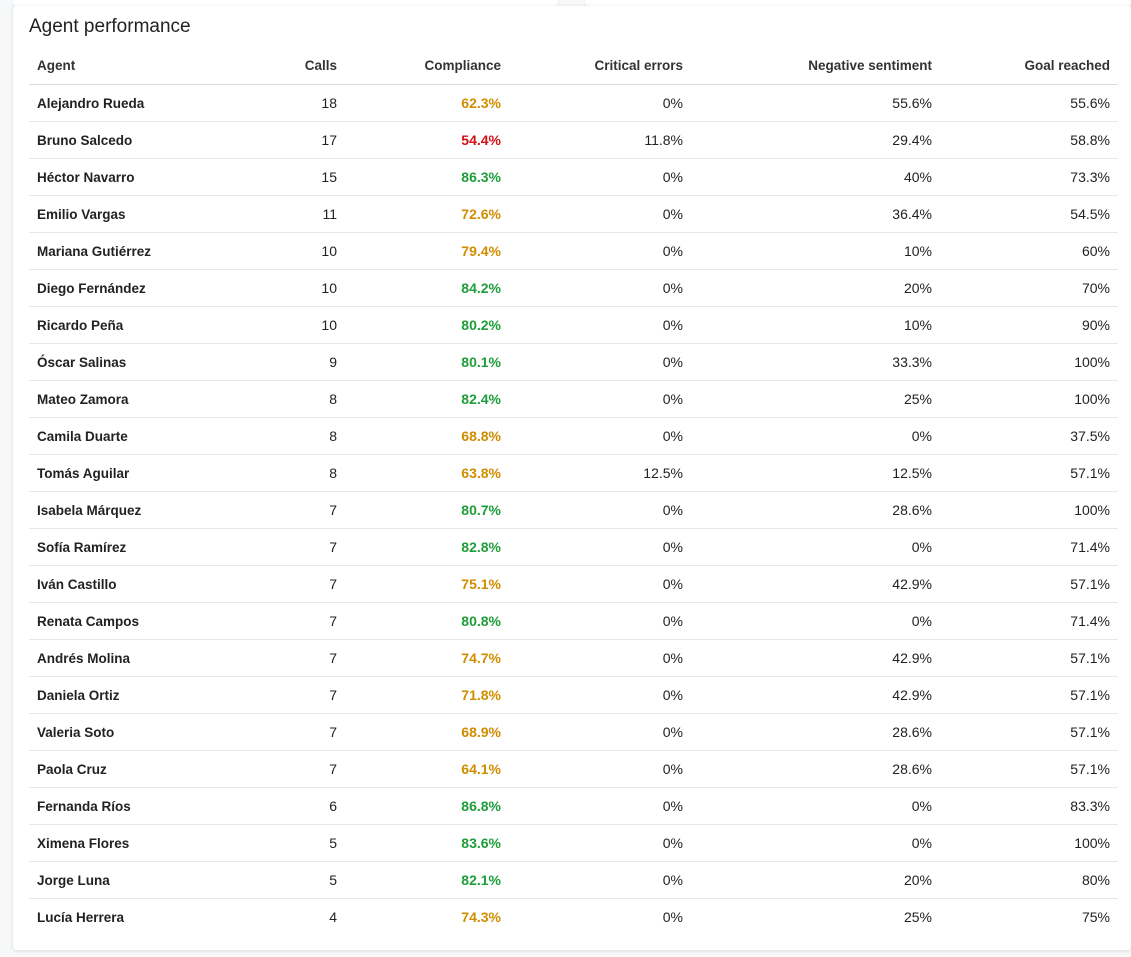 Image resolution: width=1131 pixels, height=957 pixels. I want to click on table-row: Jorge Luna 5 82.1% 0% 20% 80%, so click(573, 880).